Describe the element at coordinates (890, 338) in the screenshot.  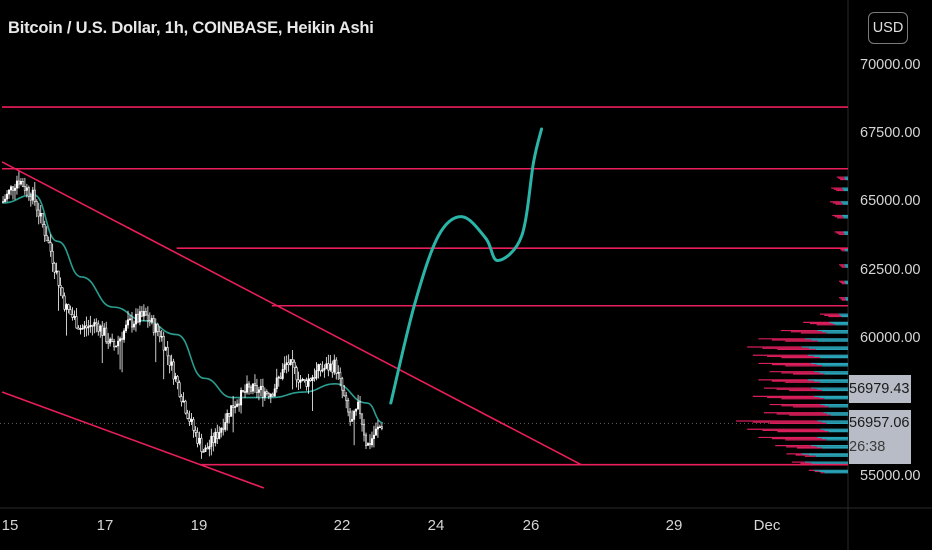
I see `price-tick: 60000.00` at that location.